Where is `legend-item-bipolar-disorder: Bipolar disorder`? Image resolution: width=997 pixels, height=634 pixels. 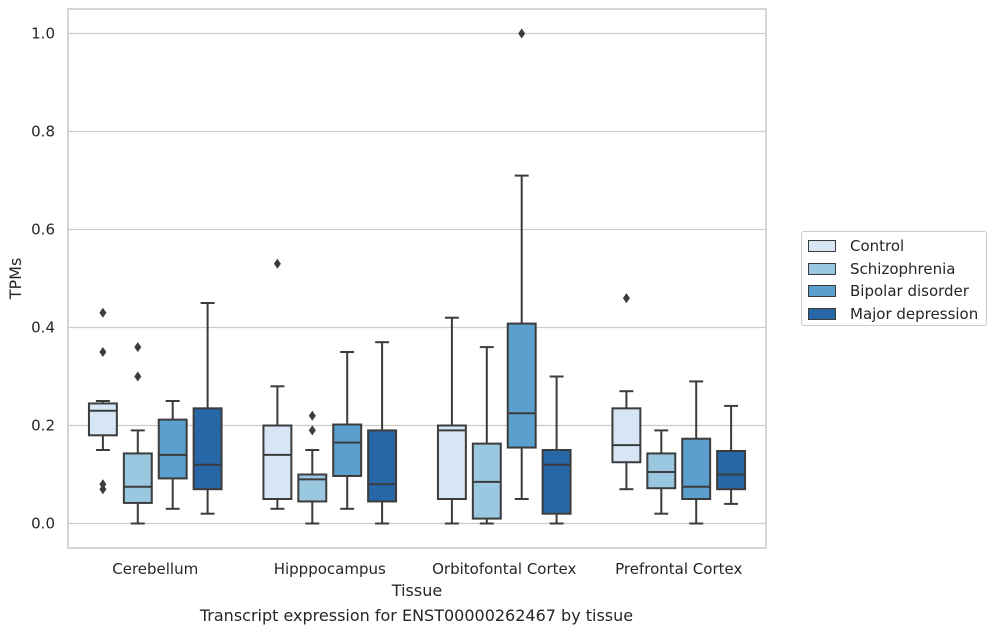
legend-item-bipolar-disorder: Bipolar disorder is located at coordinates (897, 291).